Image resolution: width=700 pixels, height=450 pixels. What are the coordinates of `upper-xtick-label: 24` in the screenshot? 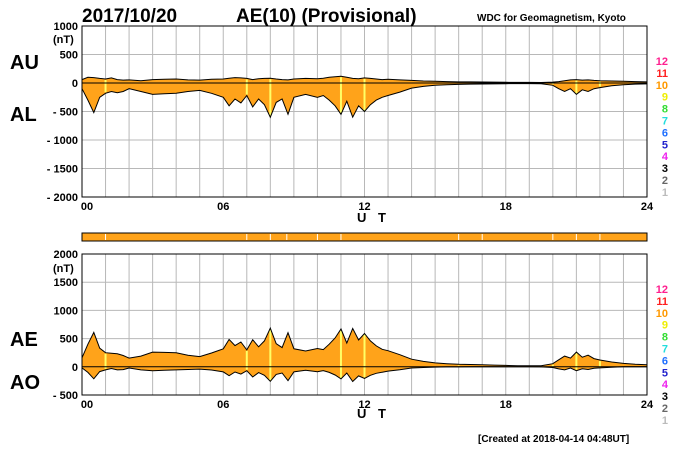 It's located at (647, 207).